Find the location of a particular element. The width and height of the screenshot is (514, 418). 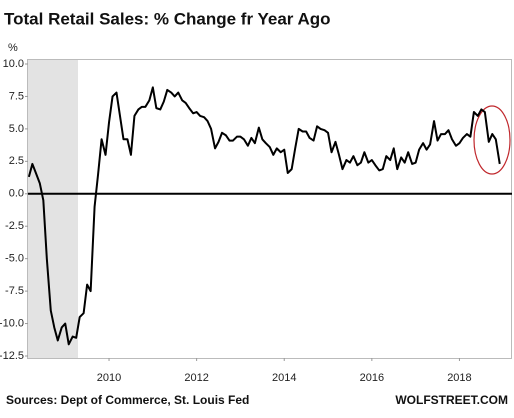

y-tick-label: -12.5 is located at coordinates (12, 356).